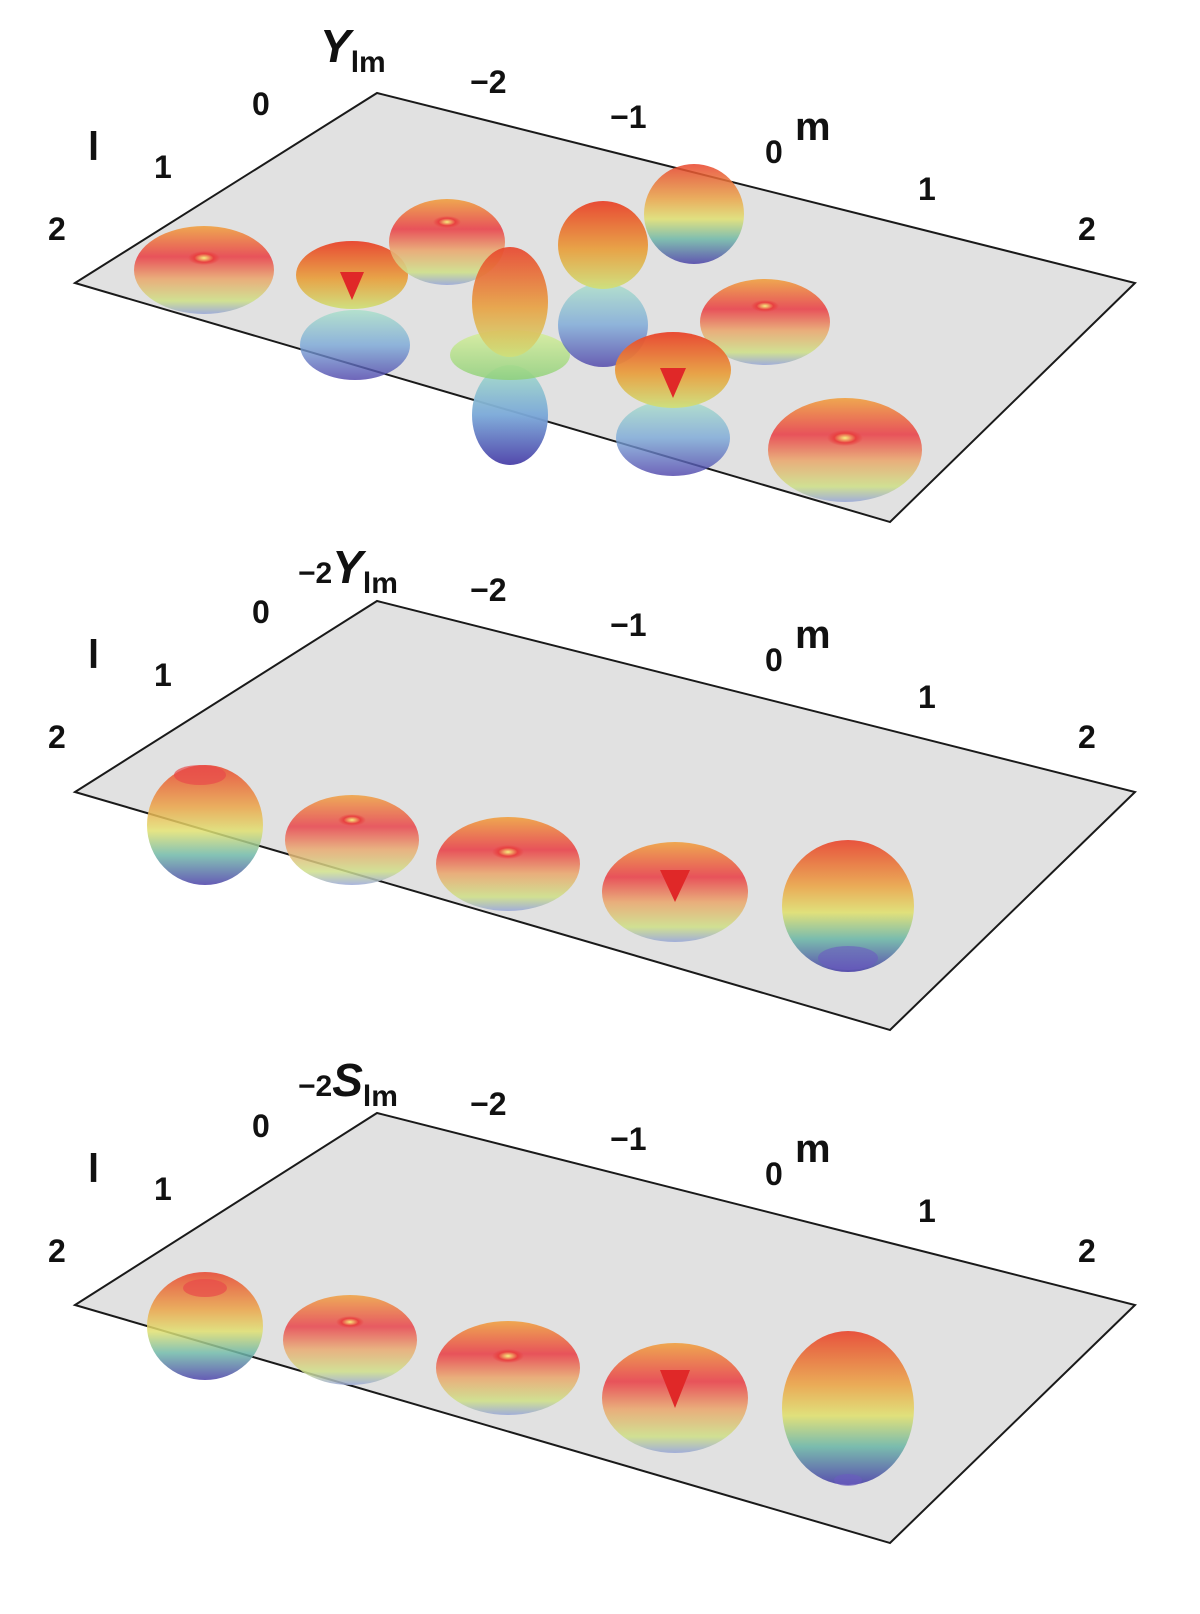 This screenshot has height=1614, width=1200. I want to click on surface-l2-m0, so click(510, 356).